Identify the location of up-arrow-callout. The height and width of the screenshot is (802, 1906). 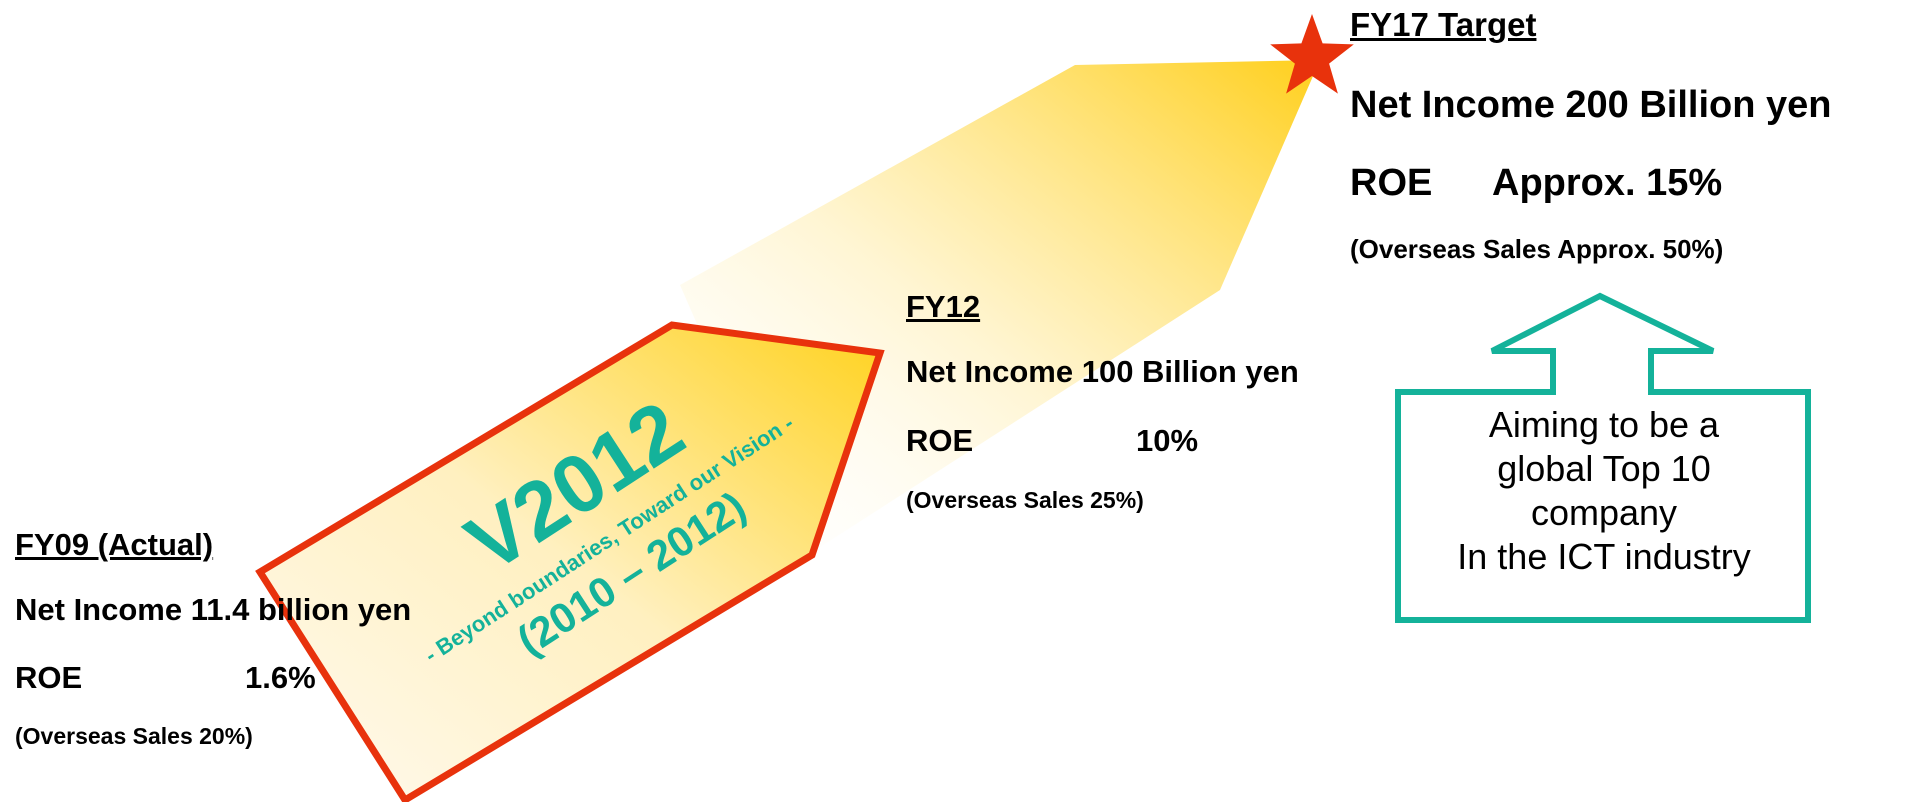
(1603, 457).